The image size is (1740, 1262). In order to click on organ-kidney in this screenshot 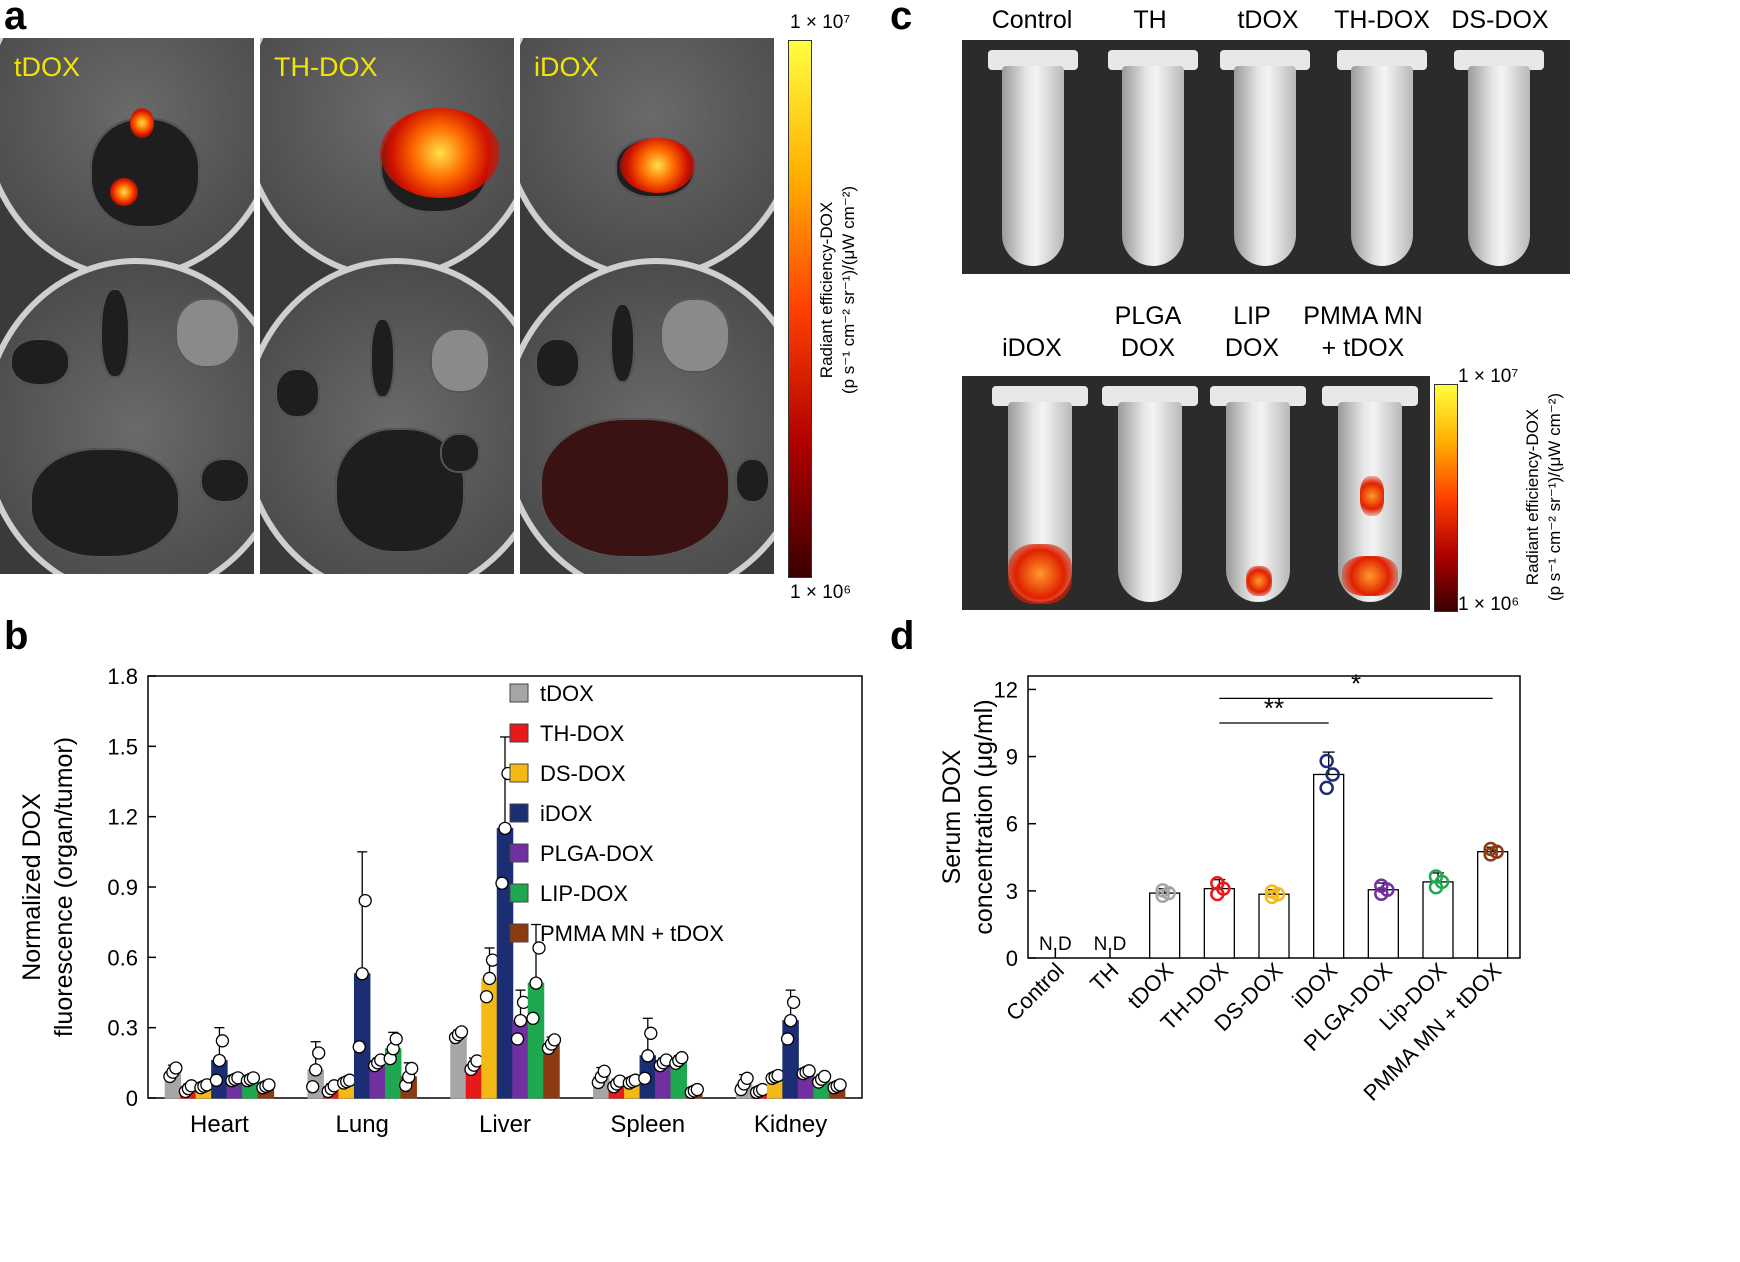, I will do `click(460, 453)`.